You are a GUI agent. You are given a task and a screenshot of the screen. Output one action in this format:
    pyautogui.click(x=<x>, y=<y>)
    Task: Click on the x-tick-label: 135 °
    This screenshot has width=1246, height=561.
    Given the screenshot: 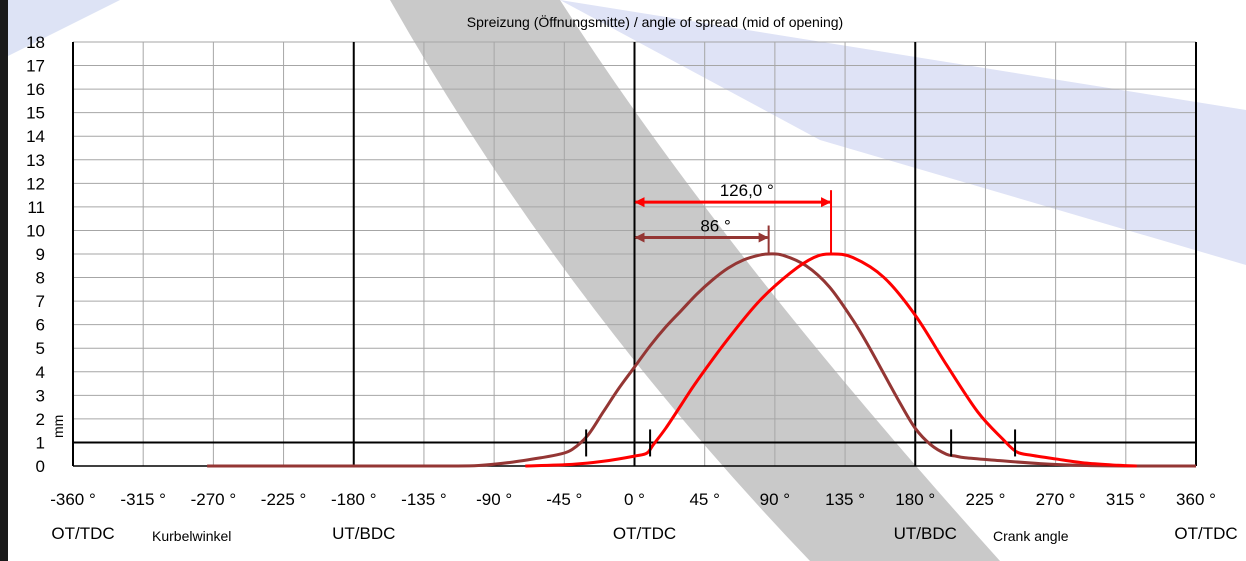 What is the action you would take?
    pyautogui.click(x=845, y=499)
    